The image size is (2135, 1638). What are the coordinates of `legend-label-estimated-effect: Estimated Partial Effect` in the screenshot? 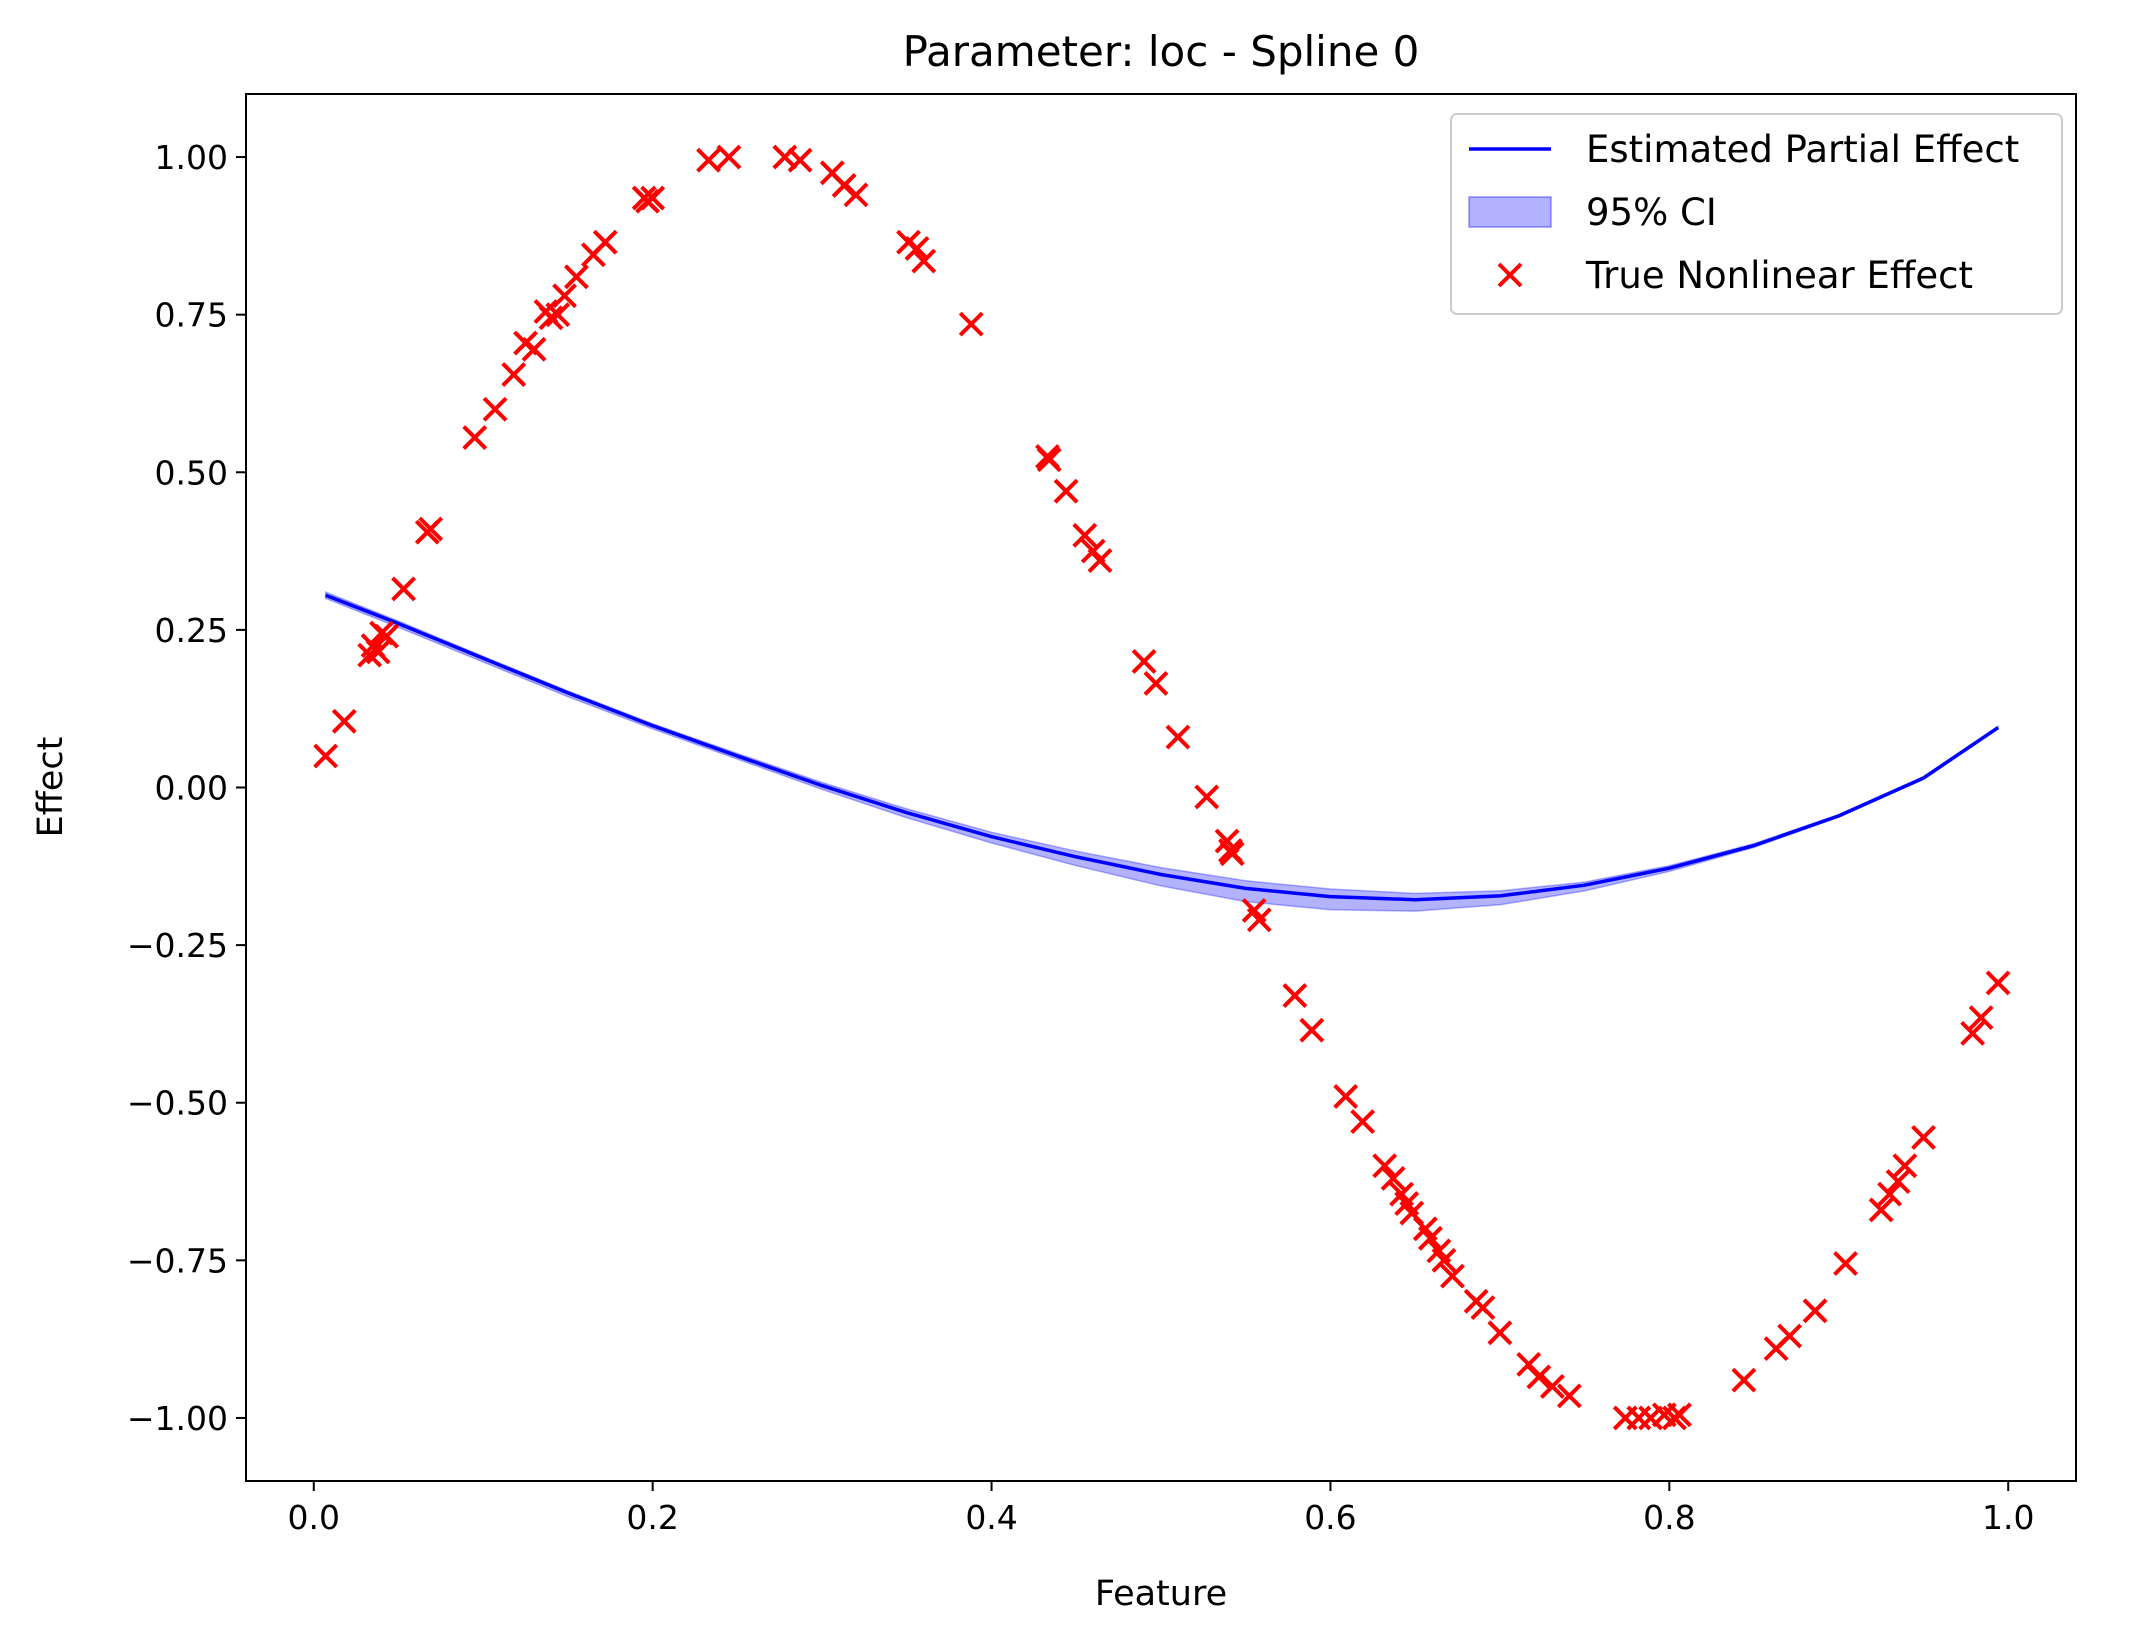 It's located at (1802, 149).